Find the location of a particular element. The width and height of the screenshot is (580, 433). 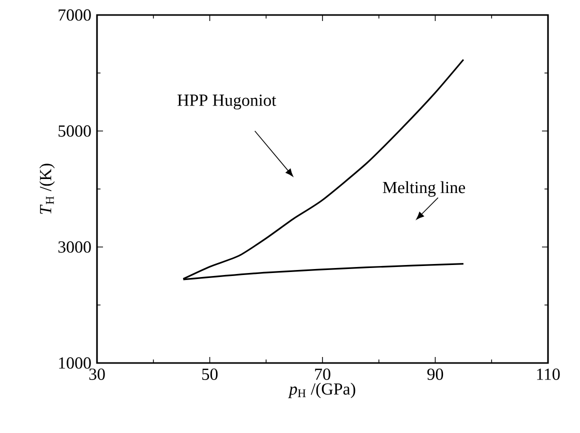

y-axis-title: T$_{H}$ /(K) is located at coordinates (47, 189).